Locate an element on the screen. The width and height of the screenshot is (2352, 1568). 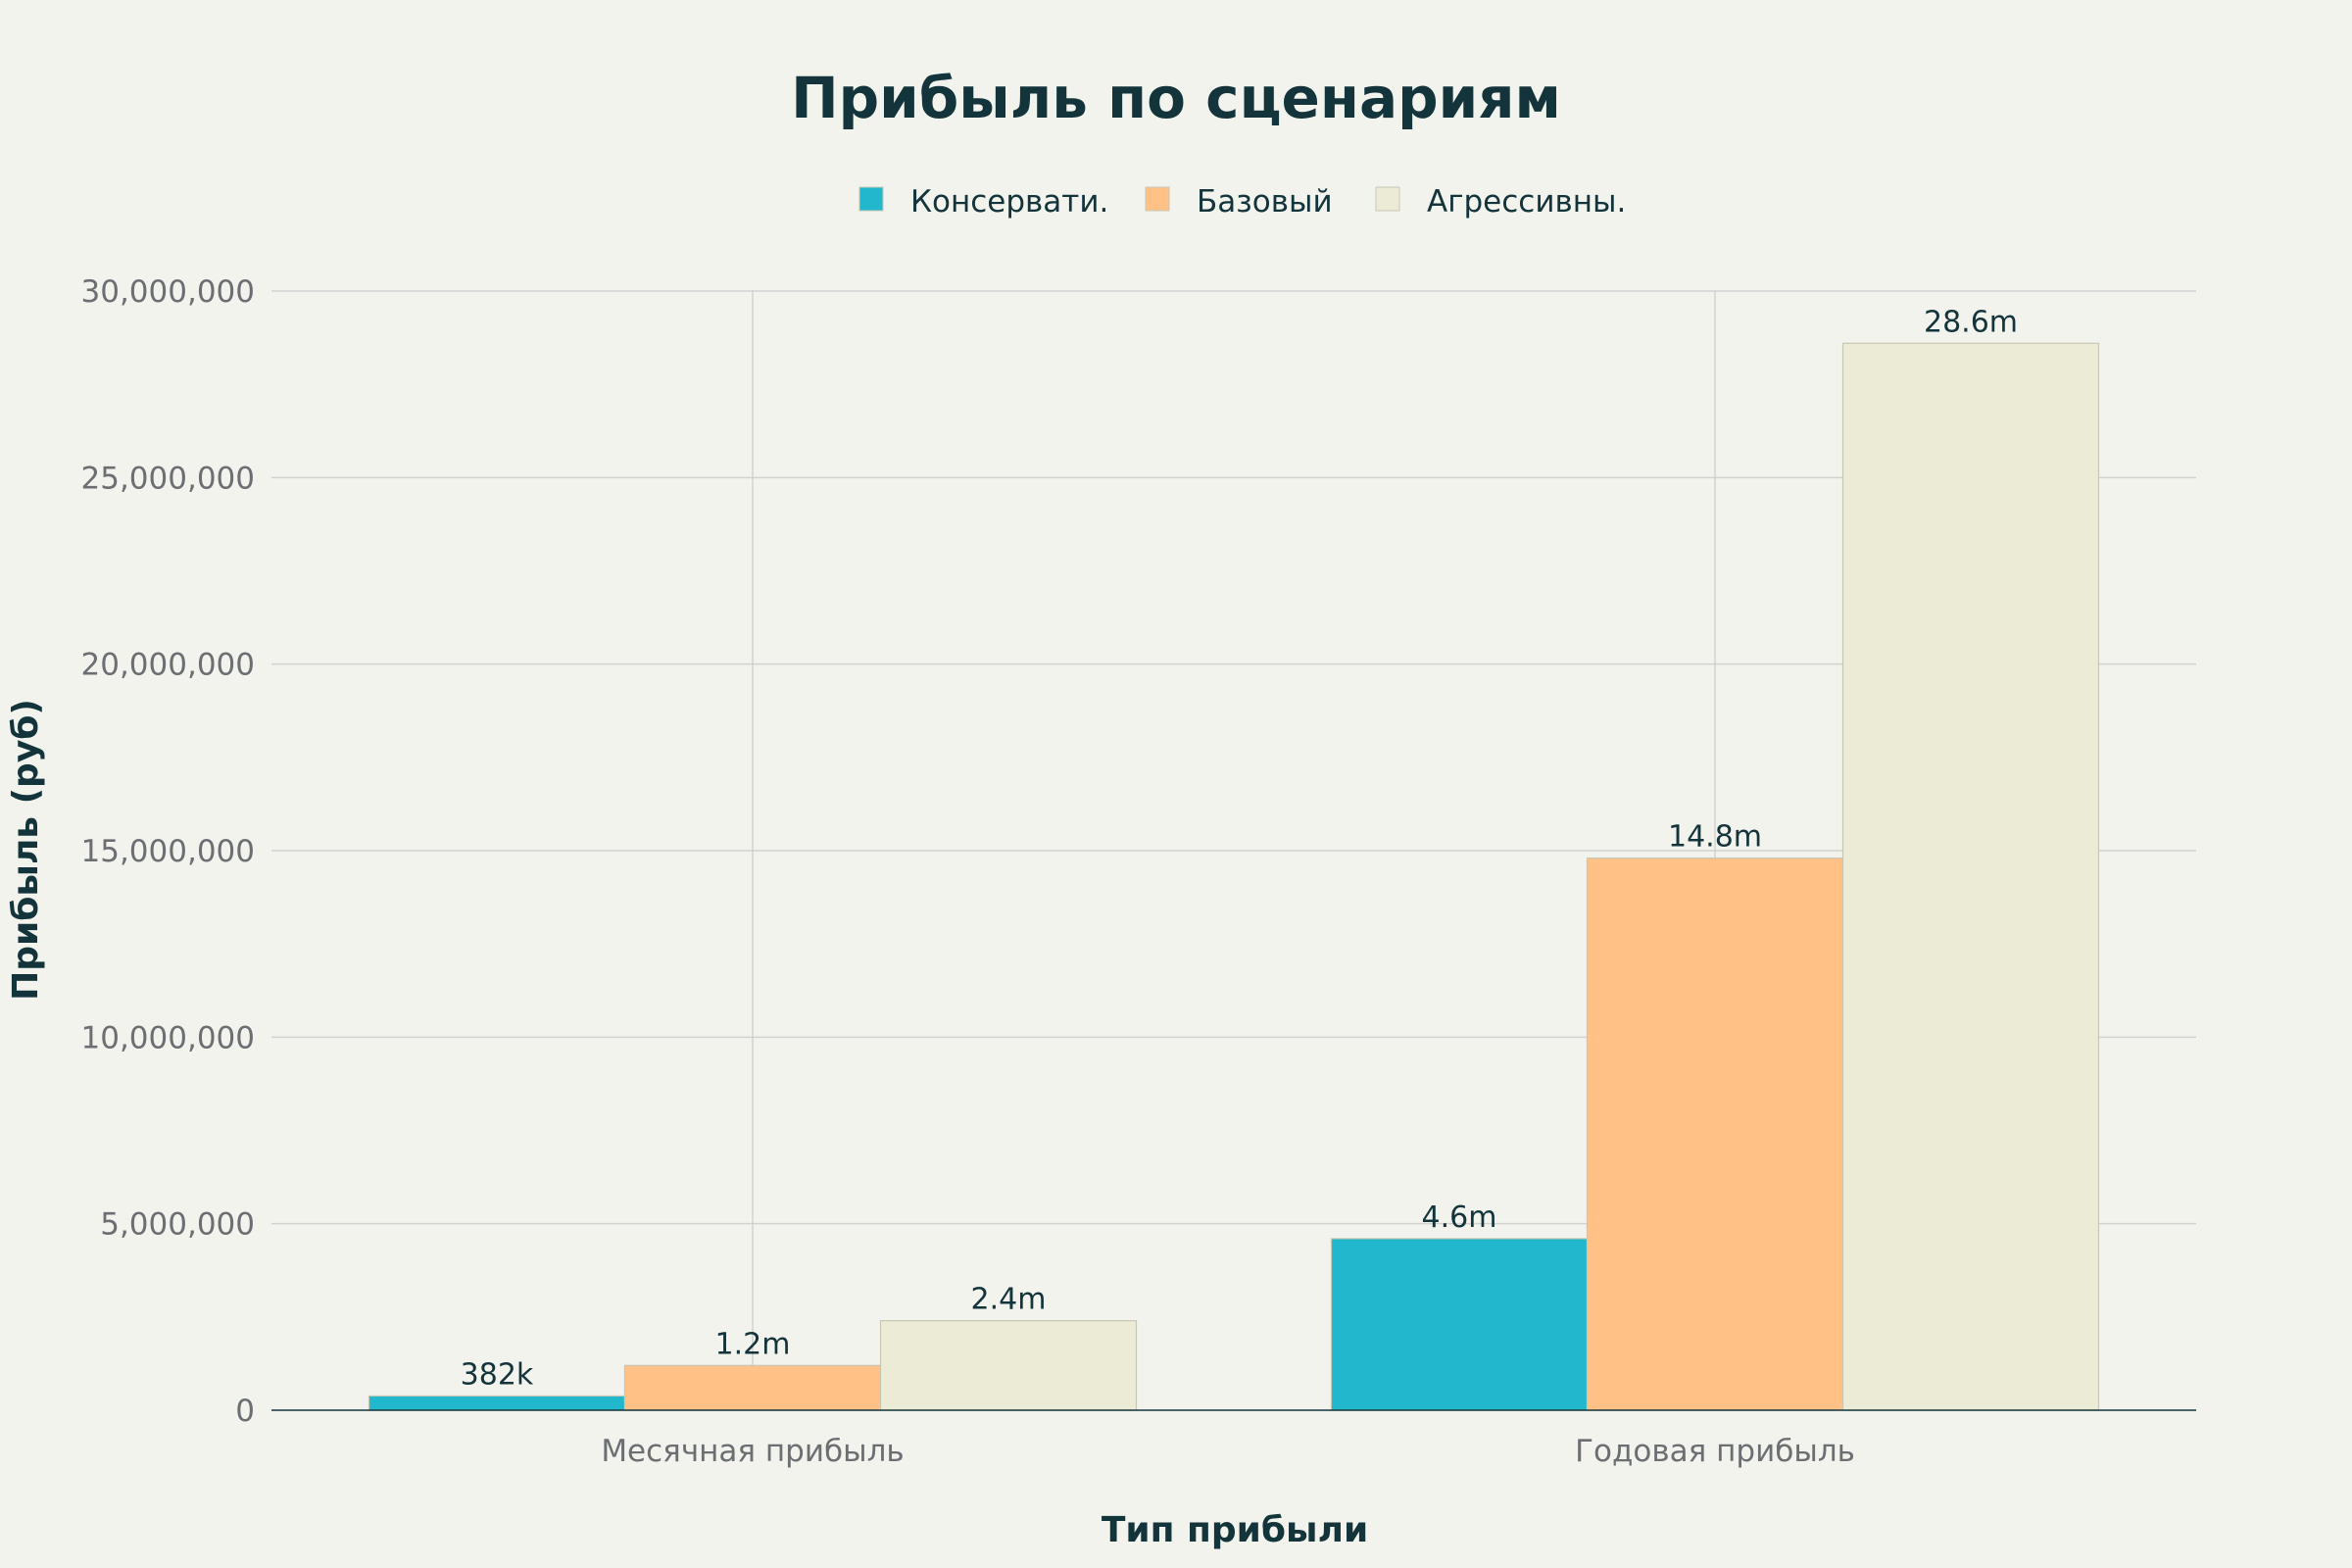
legend-label: Консервати. is located at coordinates (1009, 202).